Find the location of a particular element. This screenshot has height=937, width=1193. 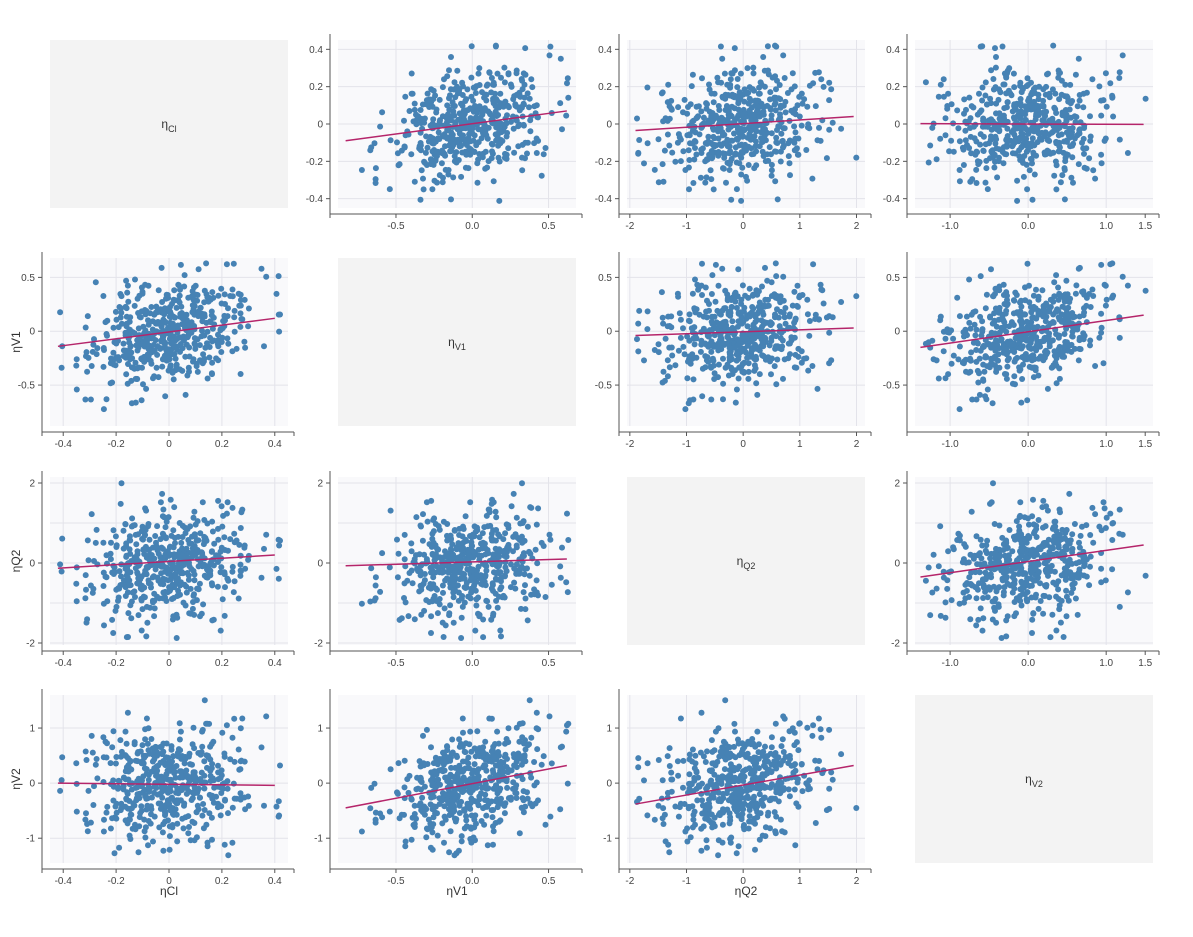

scatter-panel-v1-vs-q2: -0.5 0.0 0.5-202 is located at coordinates (448, 570).